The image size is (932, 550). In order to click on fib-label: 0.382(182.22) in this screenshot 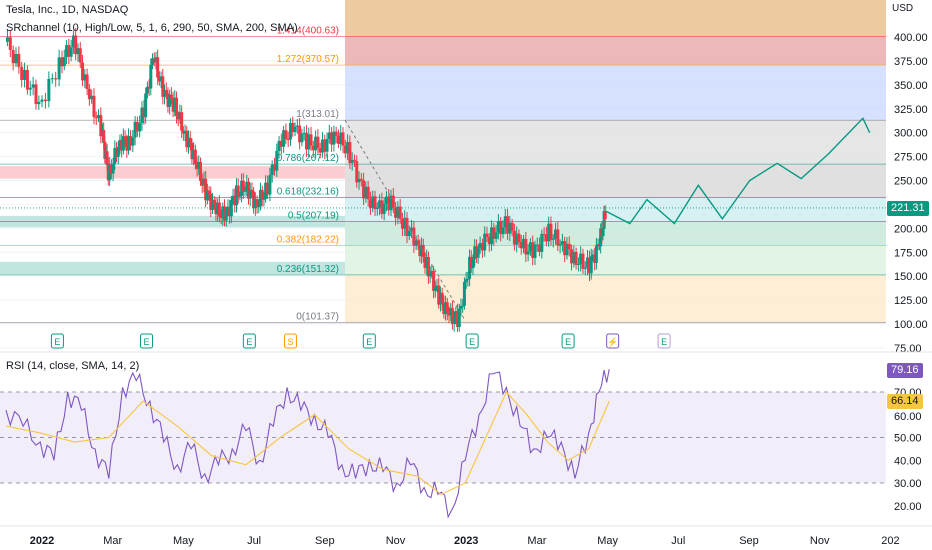, I will do `click(308, 239)`.